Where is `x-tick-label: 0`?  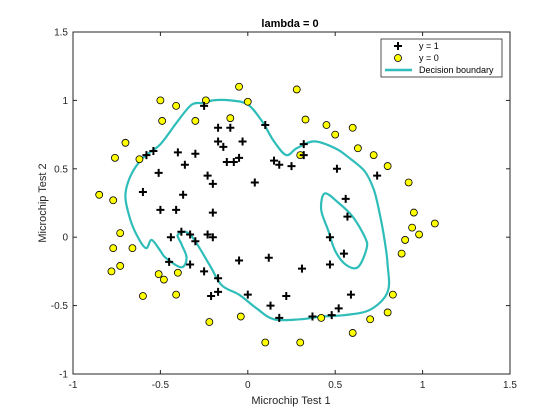 x-tick-label: 0 is located at coordinates (248, 385).